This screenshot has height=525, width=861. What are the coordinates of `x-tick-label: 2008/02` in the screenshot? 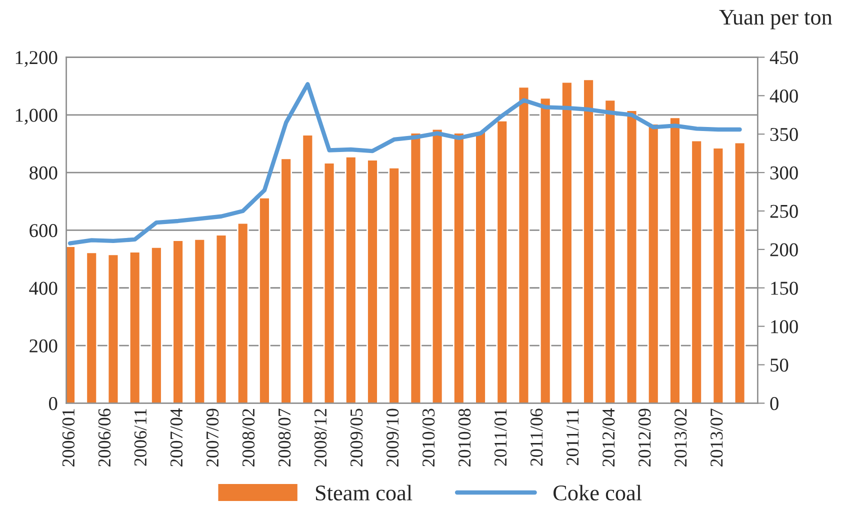 It's located at (248, 437).